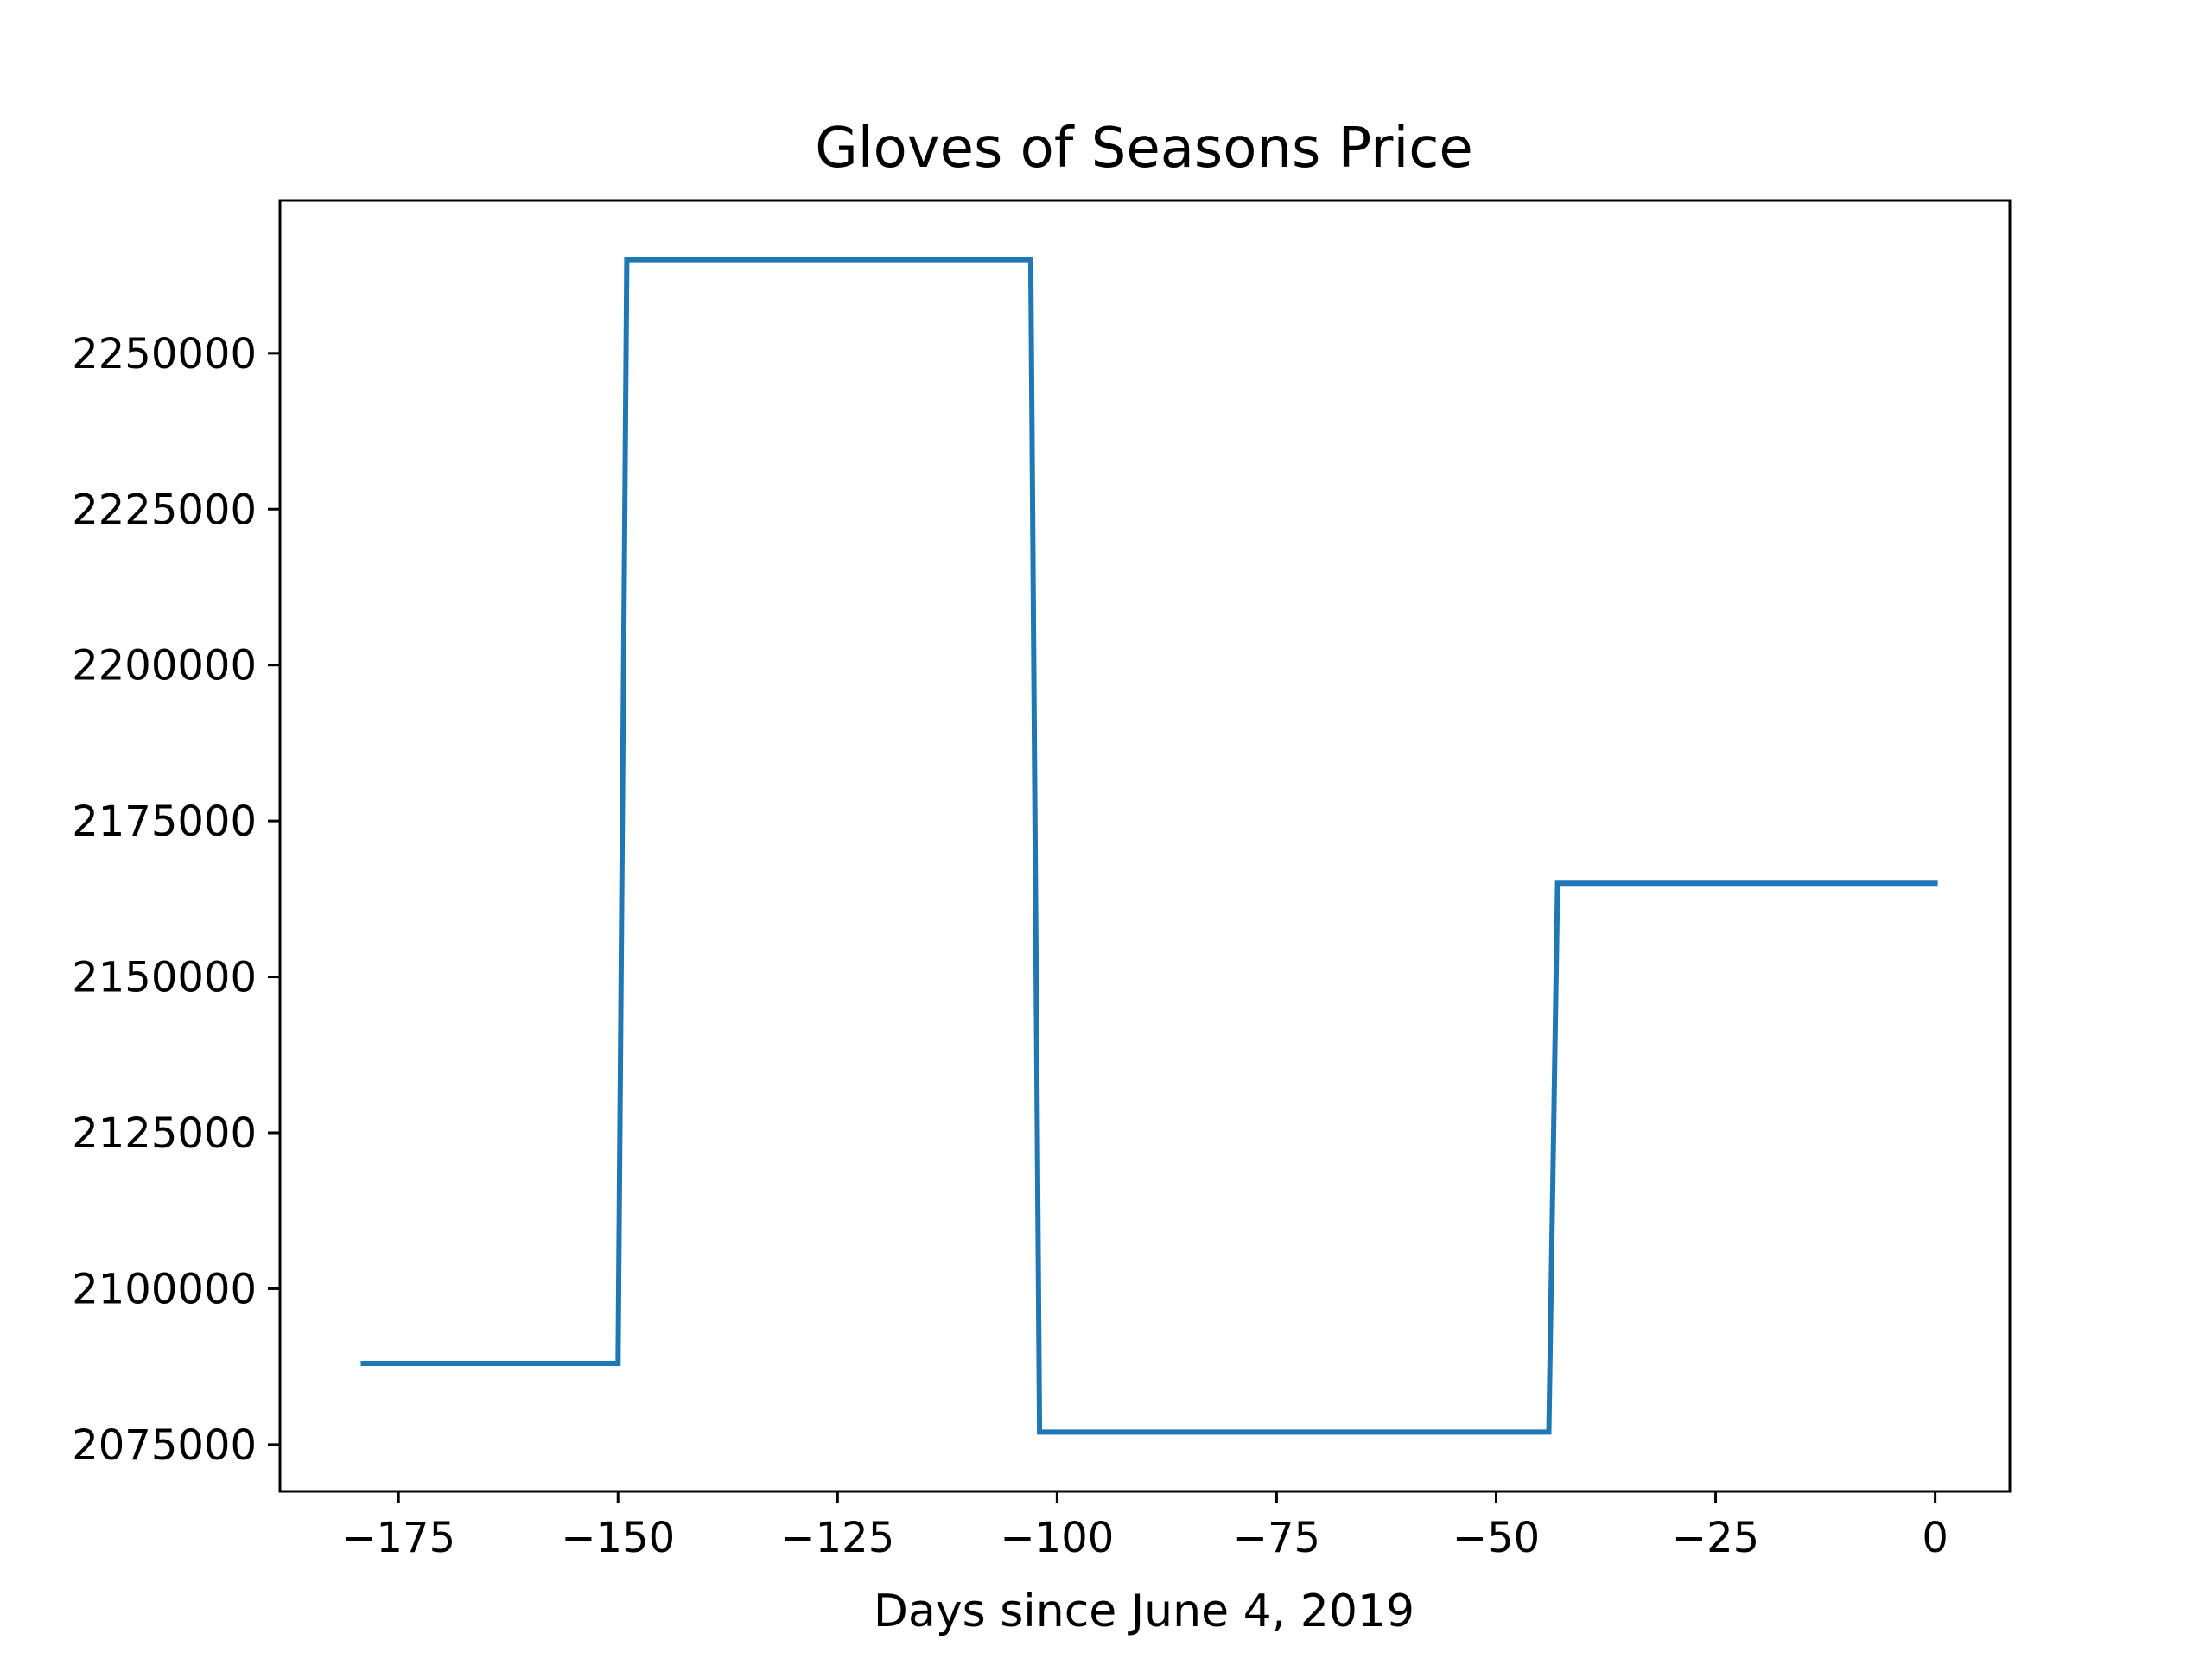 The width and height of the screenshot is (2212, 1659). I want to click on y-tick-label: 2225000, so click(164, 510).